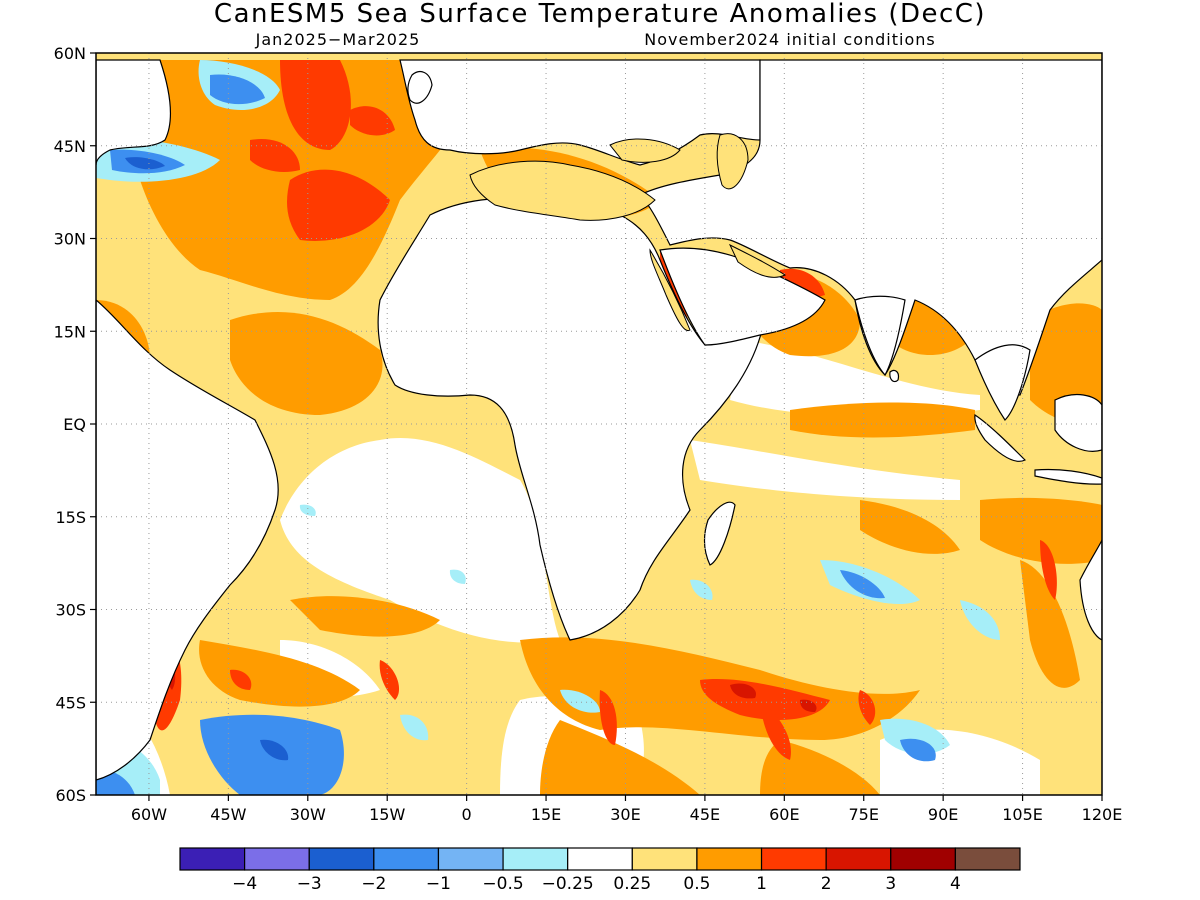  I want to click on colorbar-label: 1, so click(761, 884).